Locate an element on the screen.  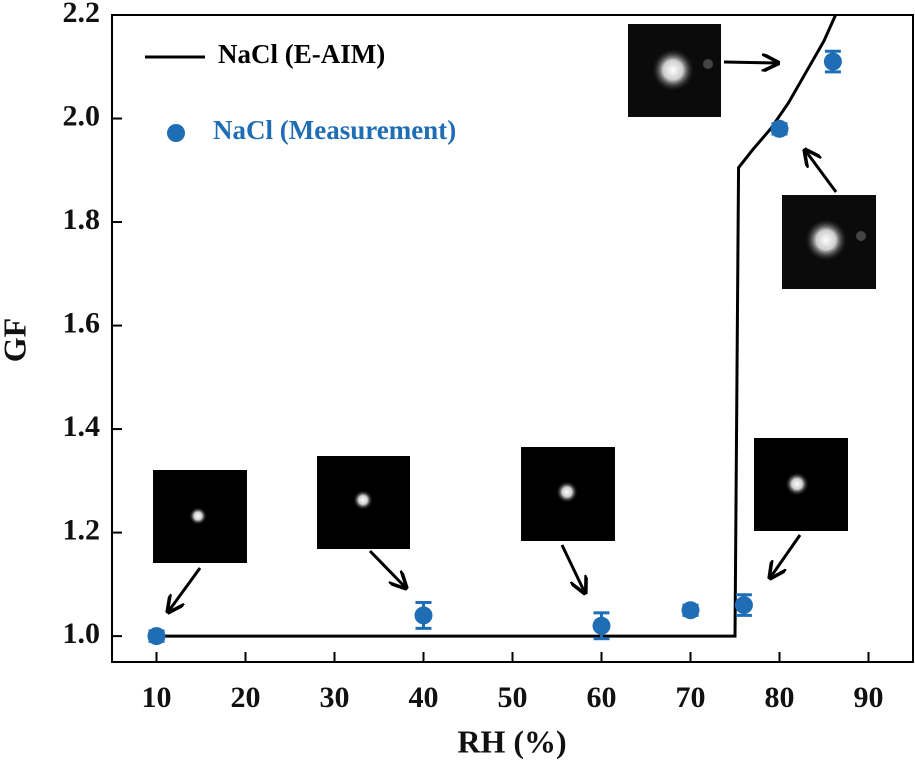
x-axis-title: RH (%) is located at coordinates (511, 741).